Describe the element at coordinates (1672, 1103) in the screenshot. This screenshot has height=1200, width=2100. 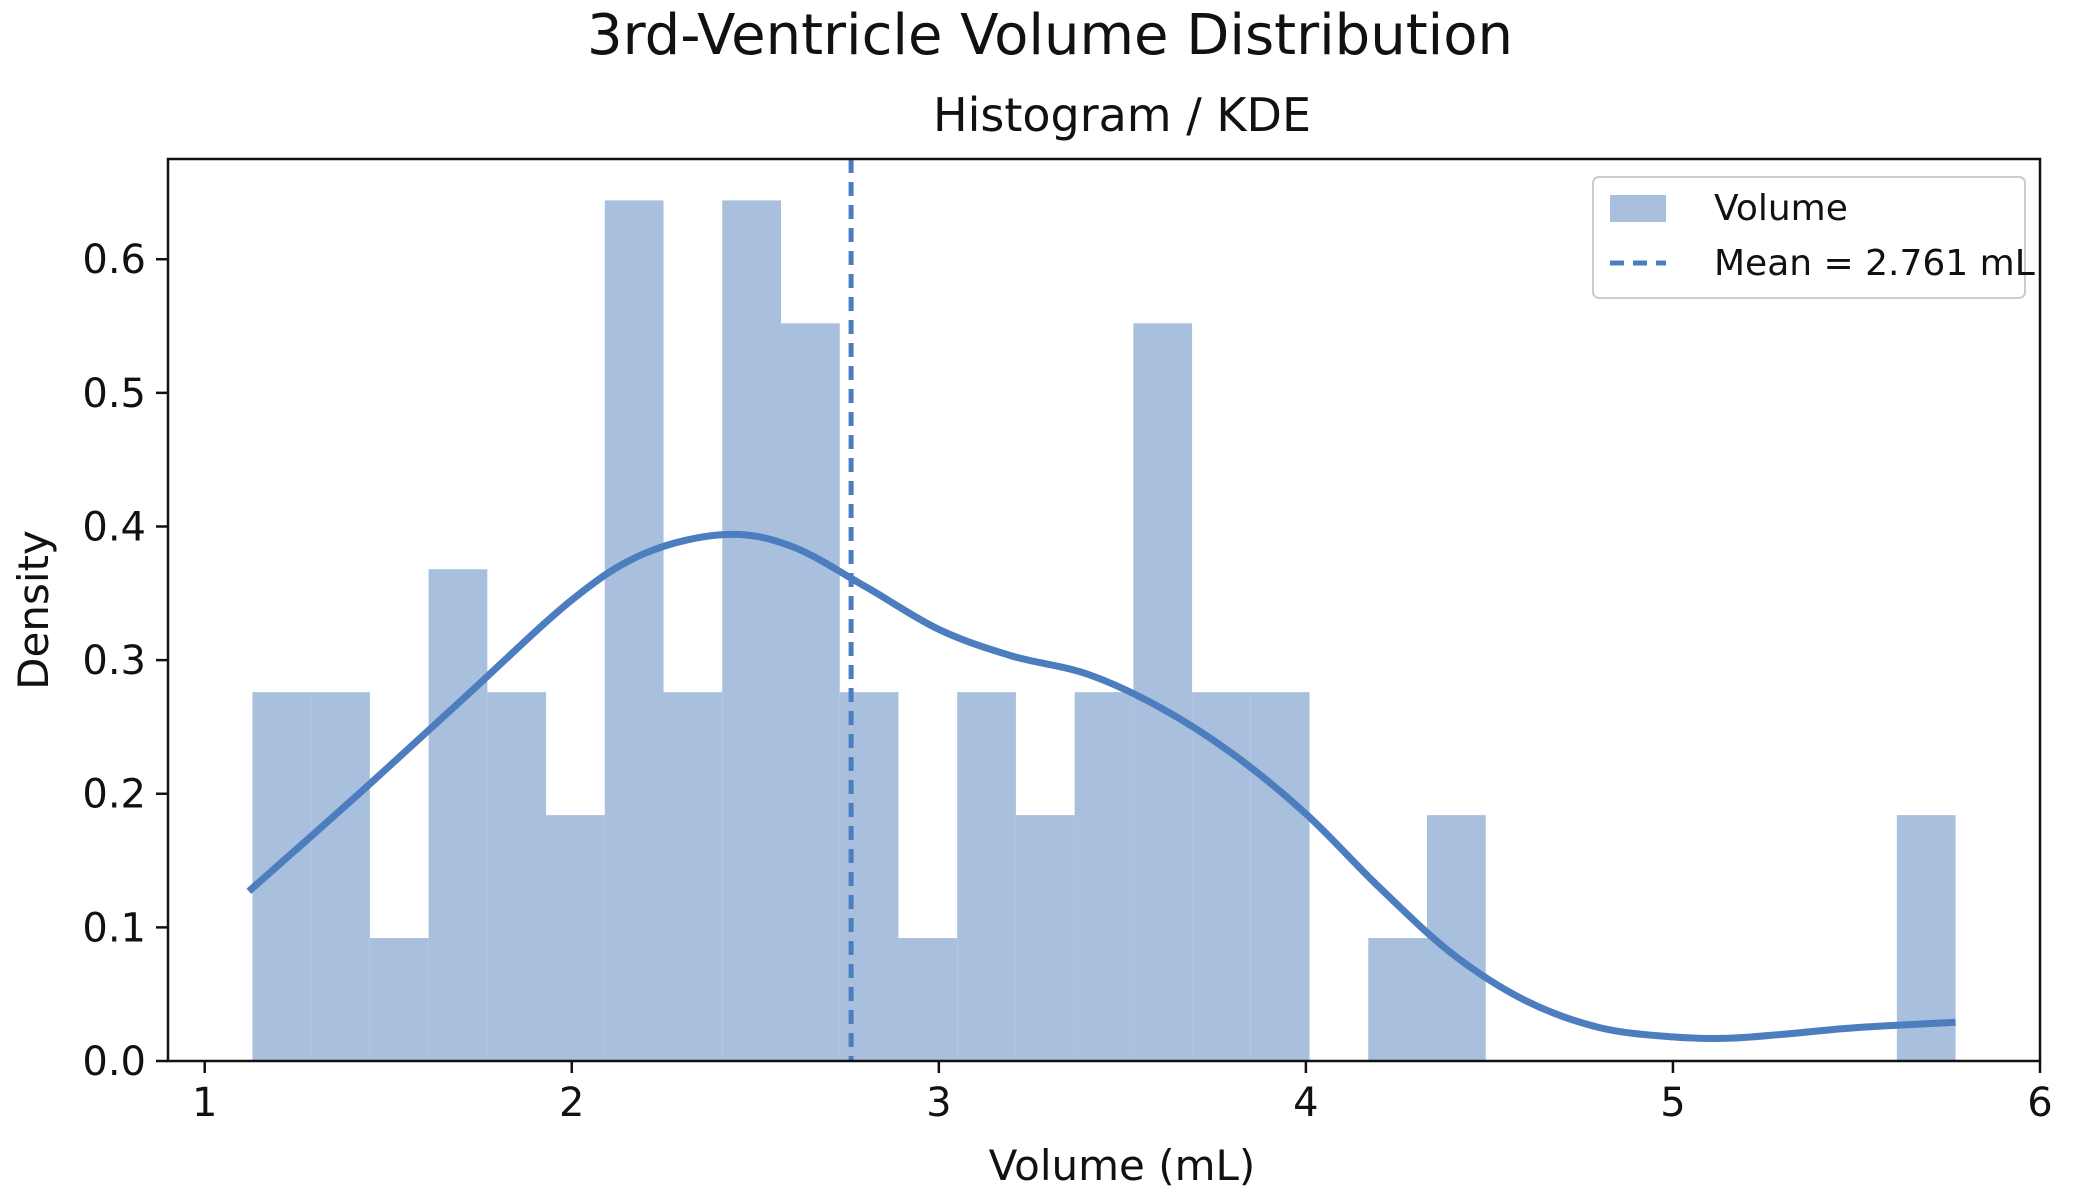
I see `x-tick-label: 5` at that location.